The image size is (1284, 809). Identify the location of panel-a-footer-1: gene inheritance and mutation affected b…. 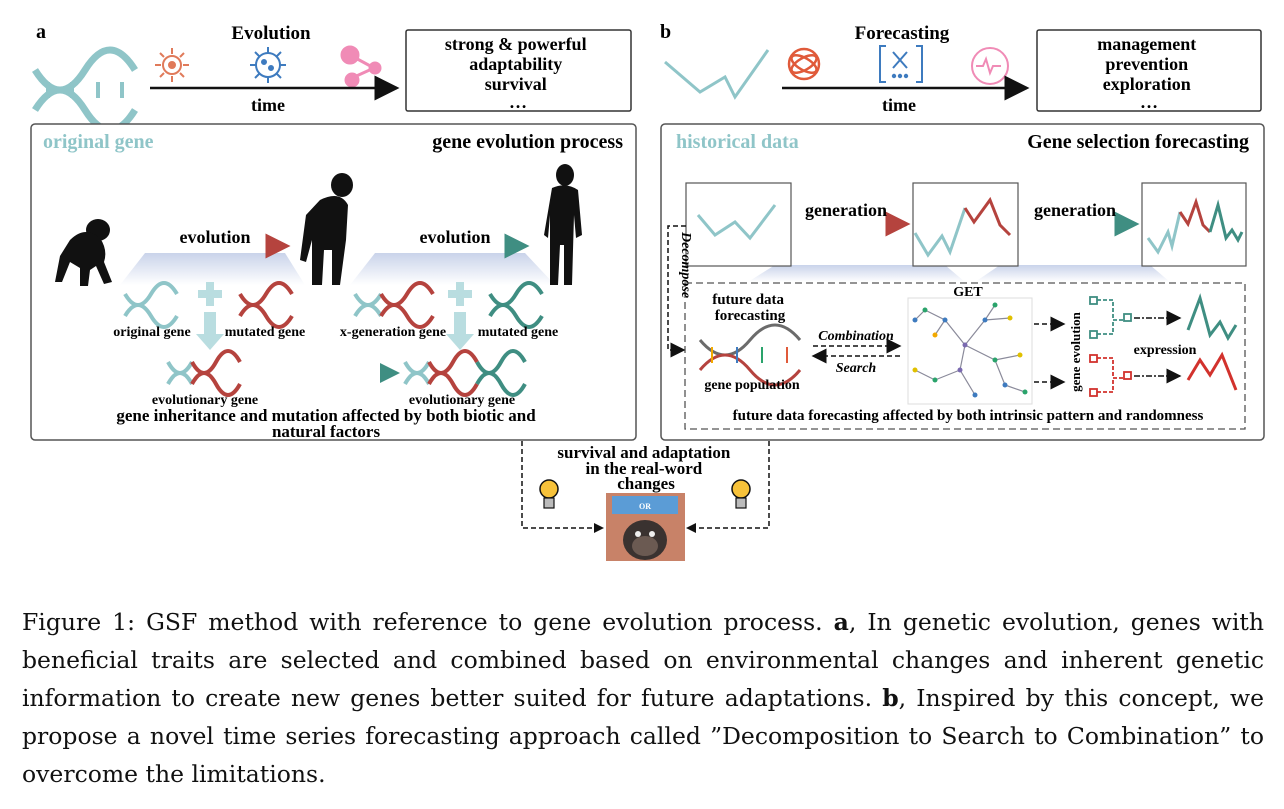
(326, 415).